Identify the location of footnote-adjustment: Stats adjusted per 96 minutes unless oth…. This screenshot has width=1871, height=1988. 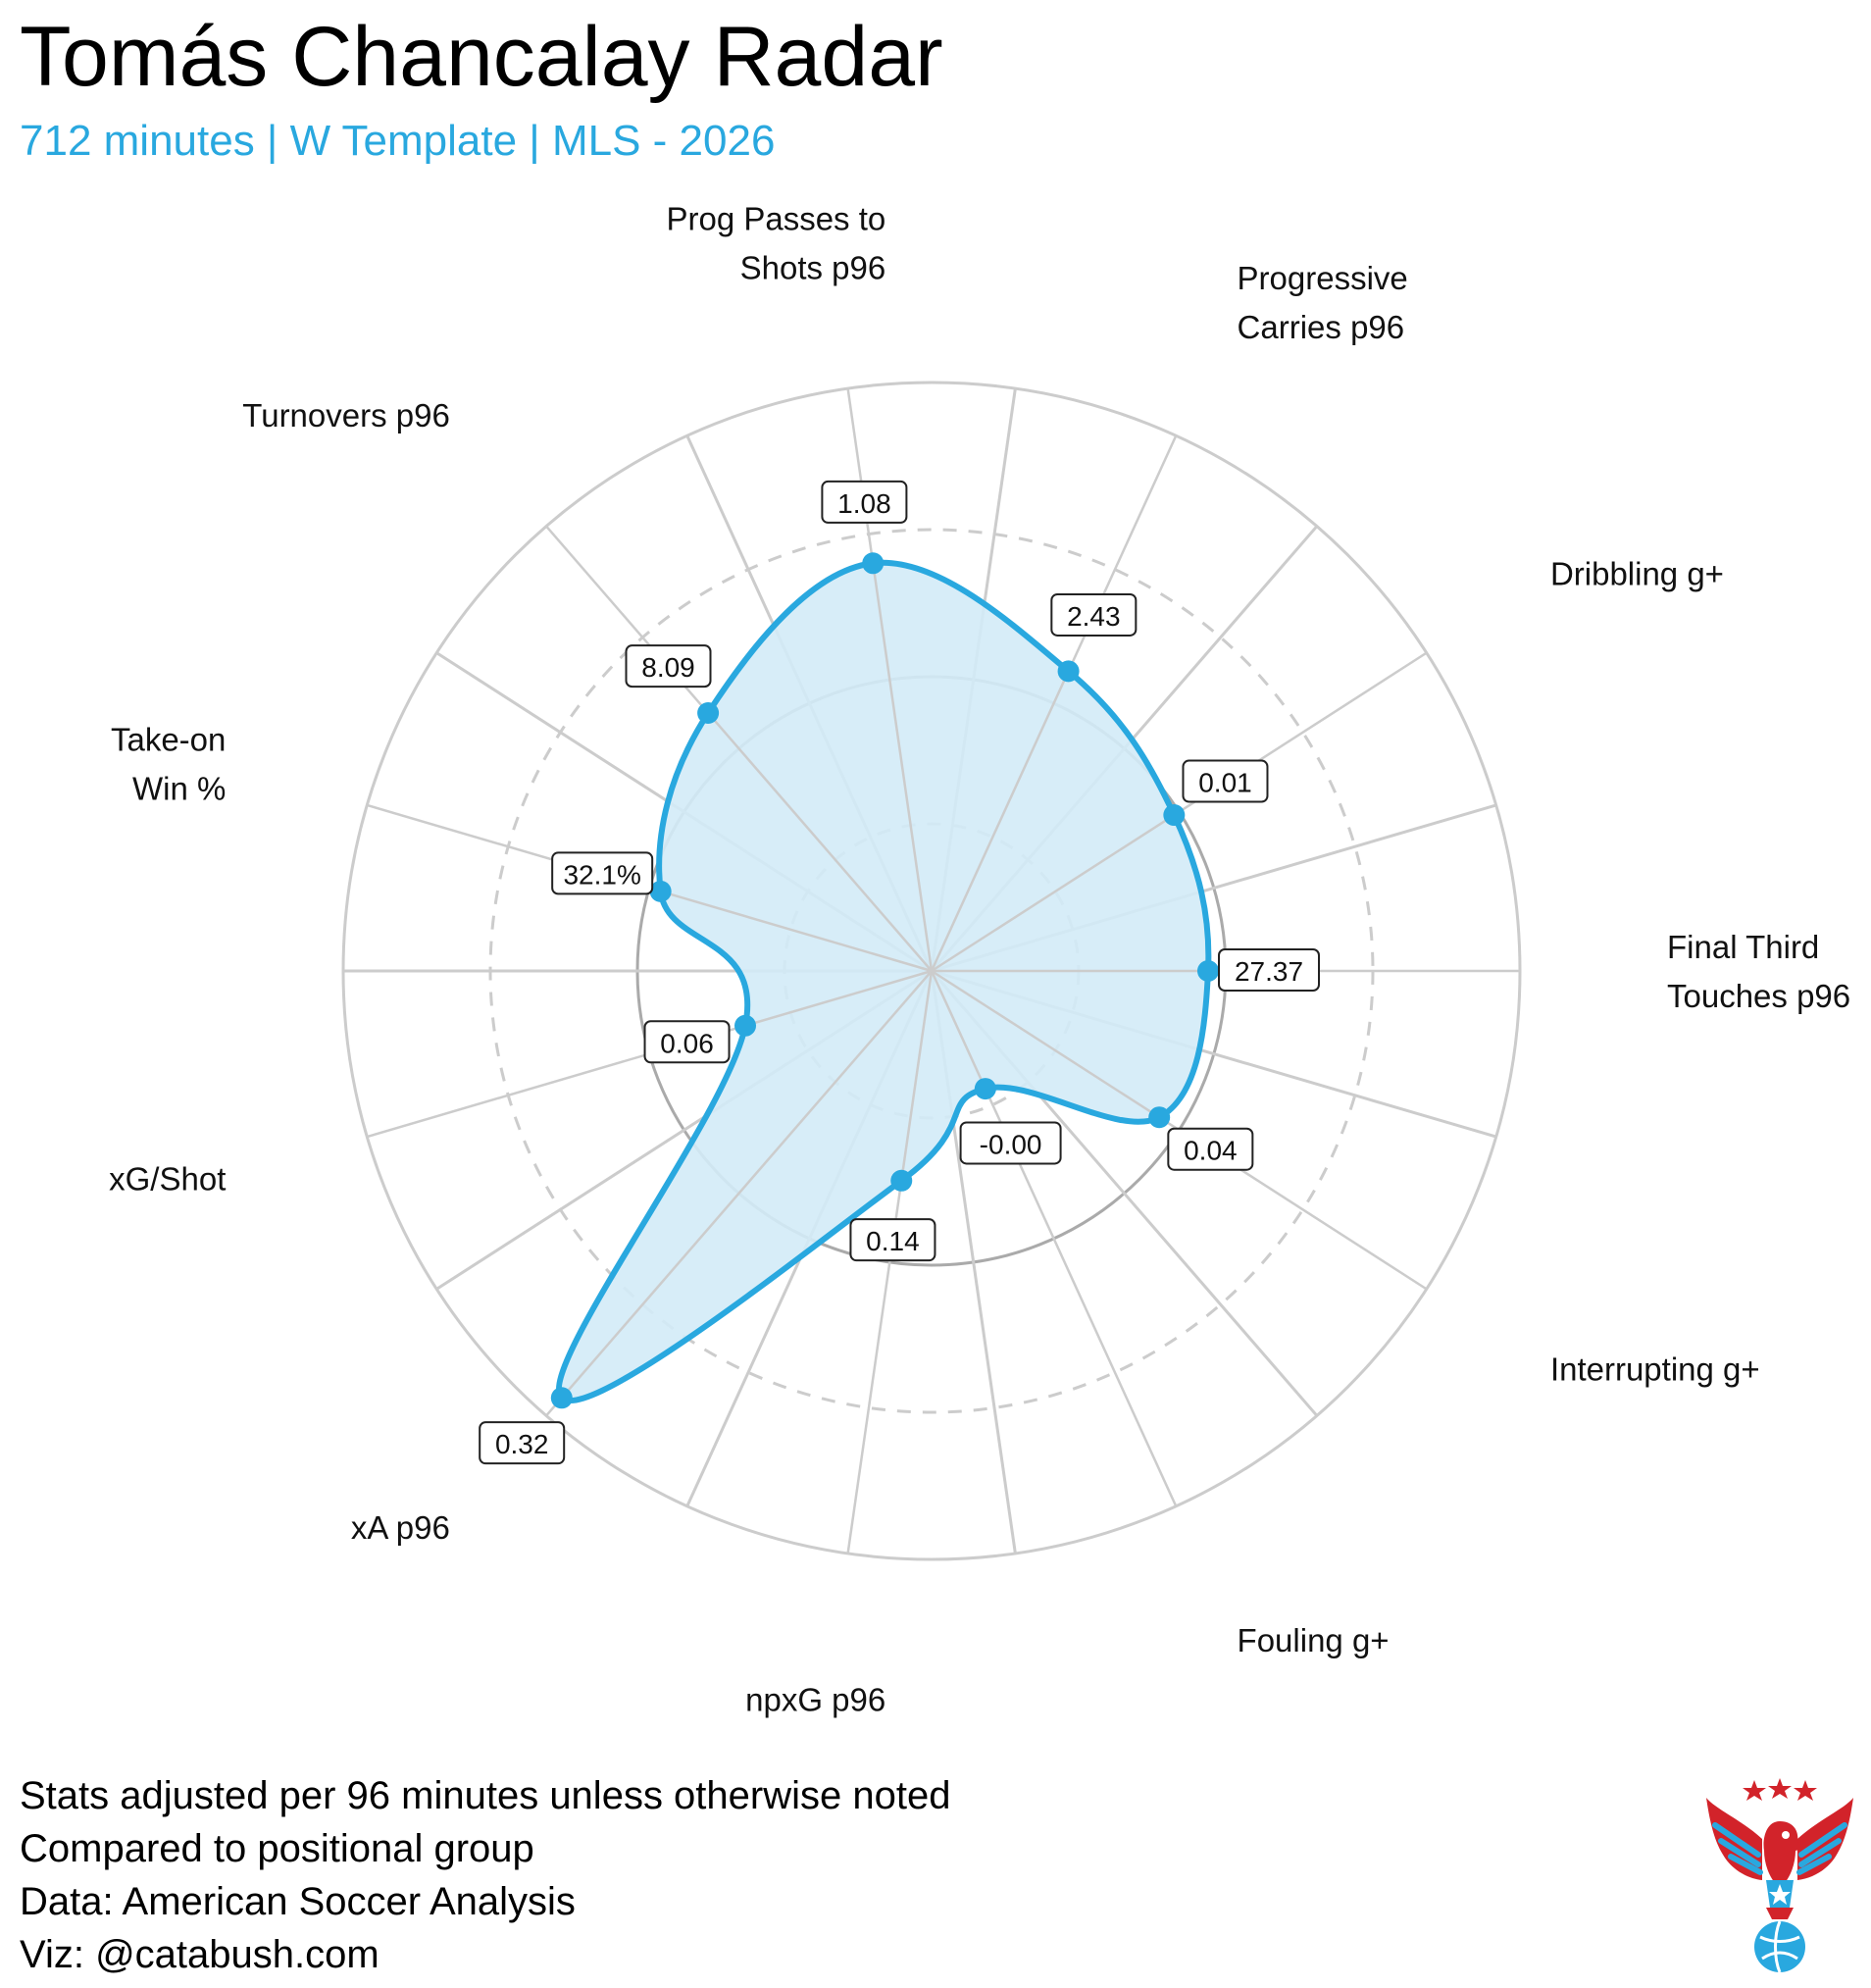
(486, 1795).